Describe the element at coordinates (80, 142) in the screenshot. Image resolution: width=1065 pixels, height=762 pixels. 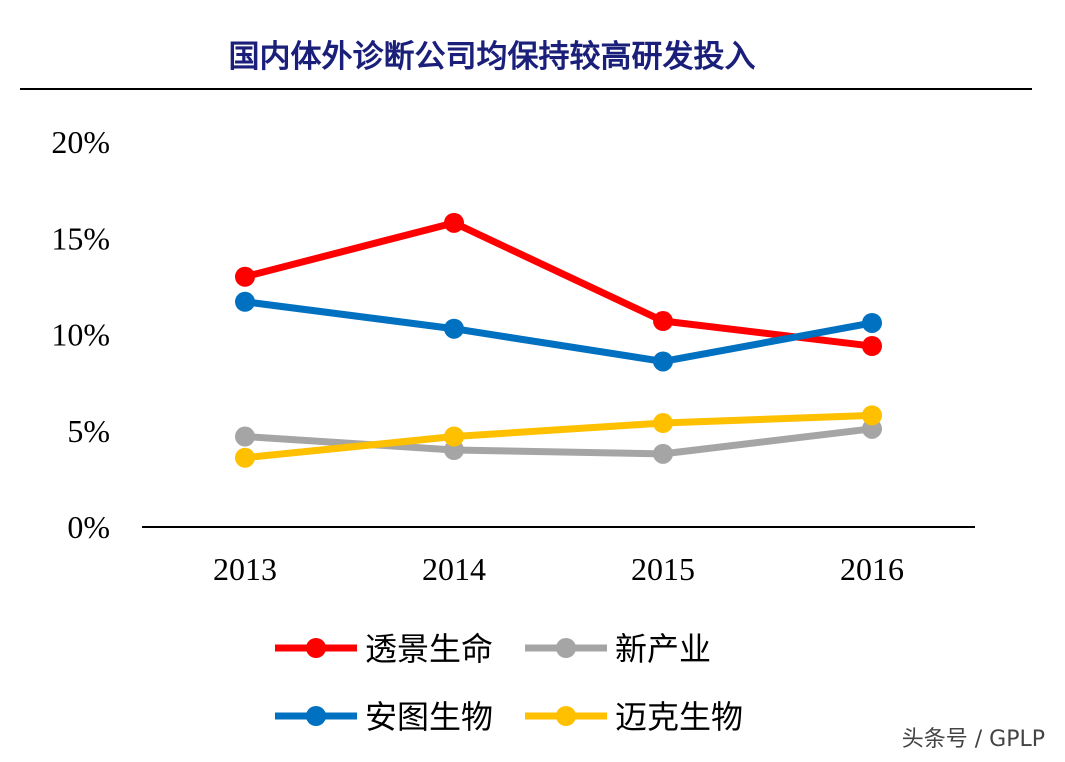
I see `y-tick-label: 20%` at that location.